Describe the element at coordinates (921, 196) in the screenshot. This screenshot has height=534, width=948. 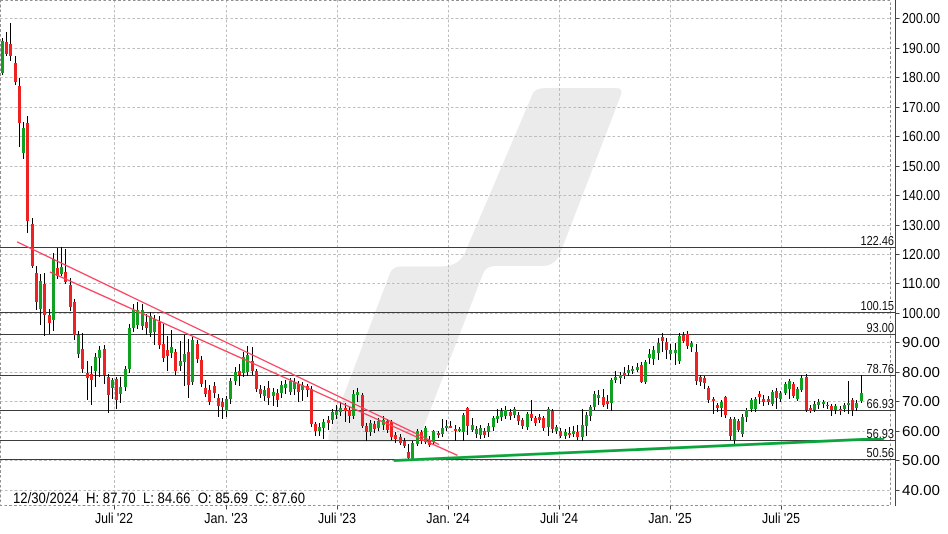
I see `svg-text: 140.00` at that location.